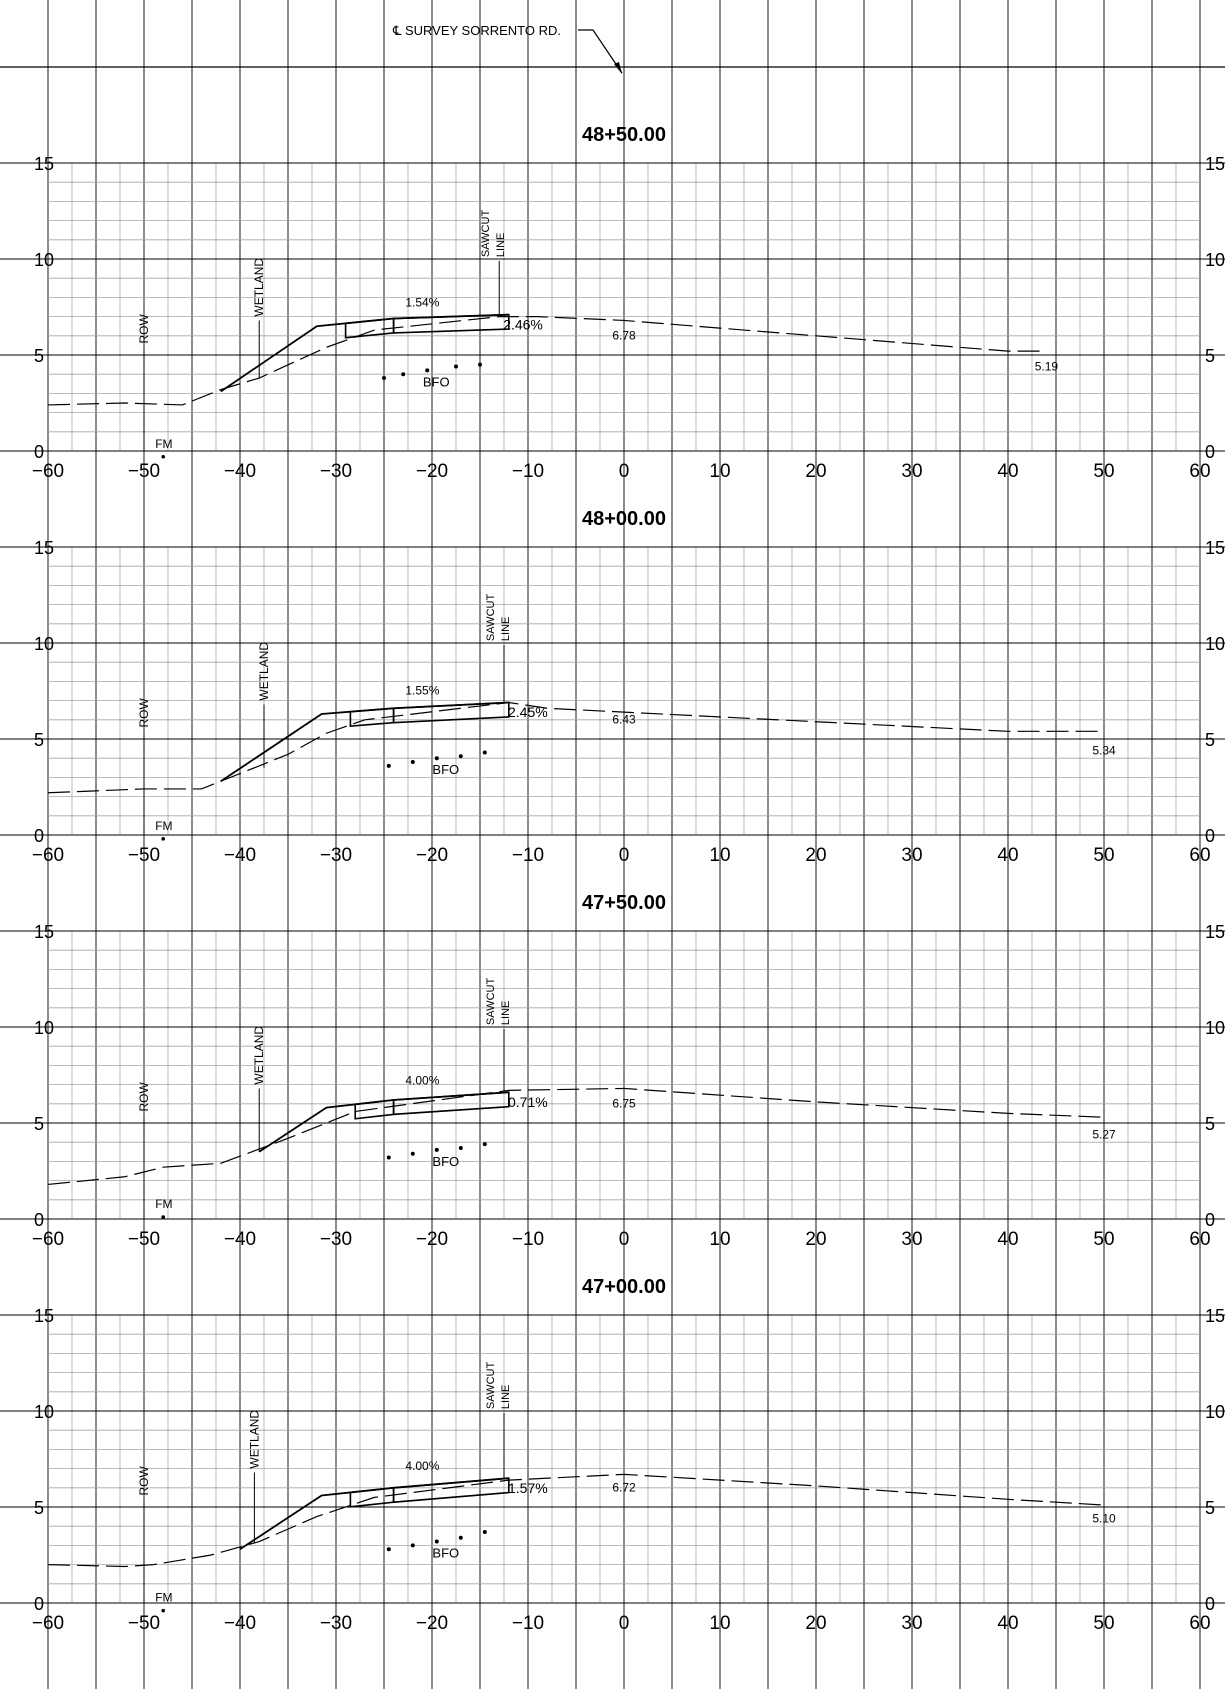  What do you see at coordinates (432, 1623) in the screenshot?
I see `x-tick-label: −20` at bounding box center [432, 1623].